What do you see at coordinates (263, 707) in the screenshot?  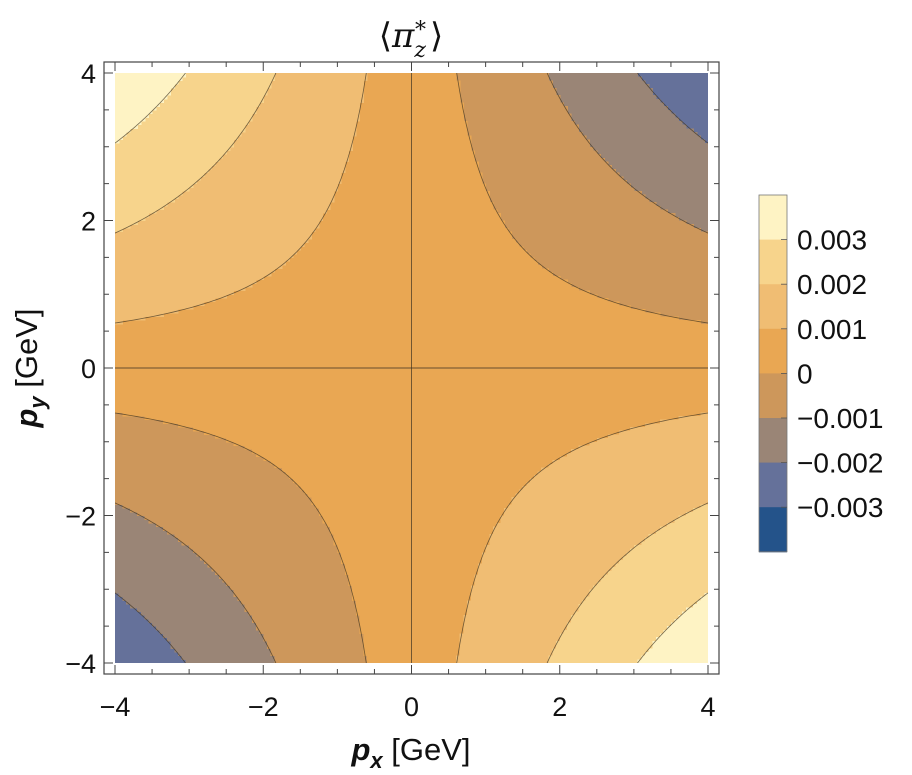 I see `x-tick-label: −2` at bounding box center [263, 707].